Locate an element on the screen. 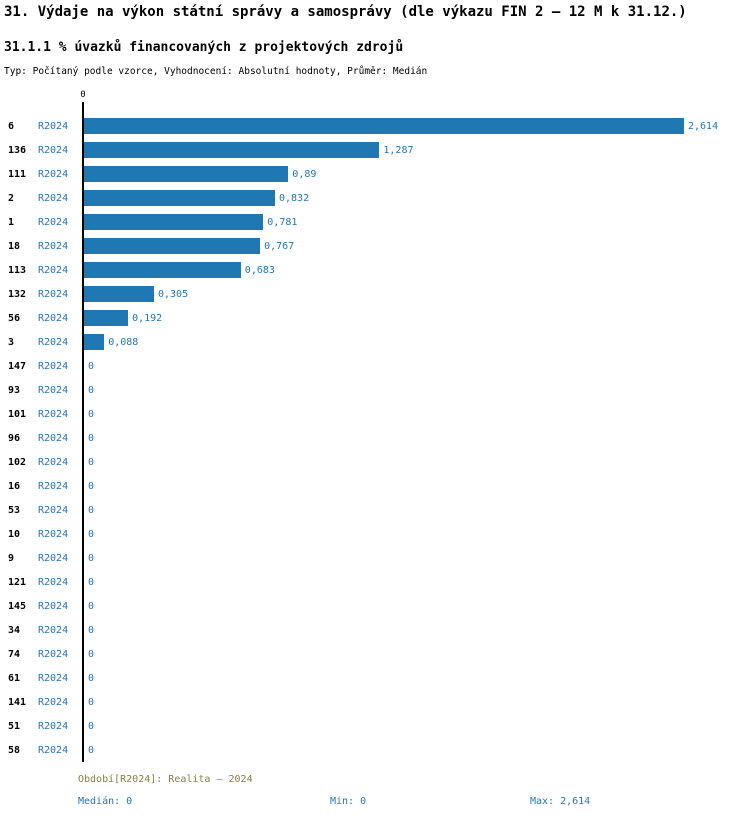 The height and width of the screenshot is (822, 750). chart-row: 6 R2024 2,614 is located at coordinates (375, 126).